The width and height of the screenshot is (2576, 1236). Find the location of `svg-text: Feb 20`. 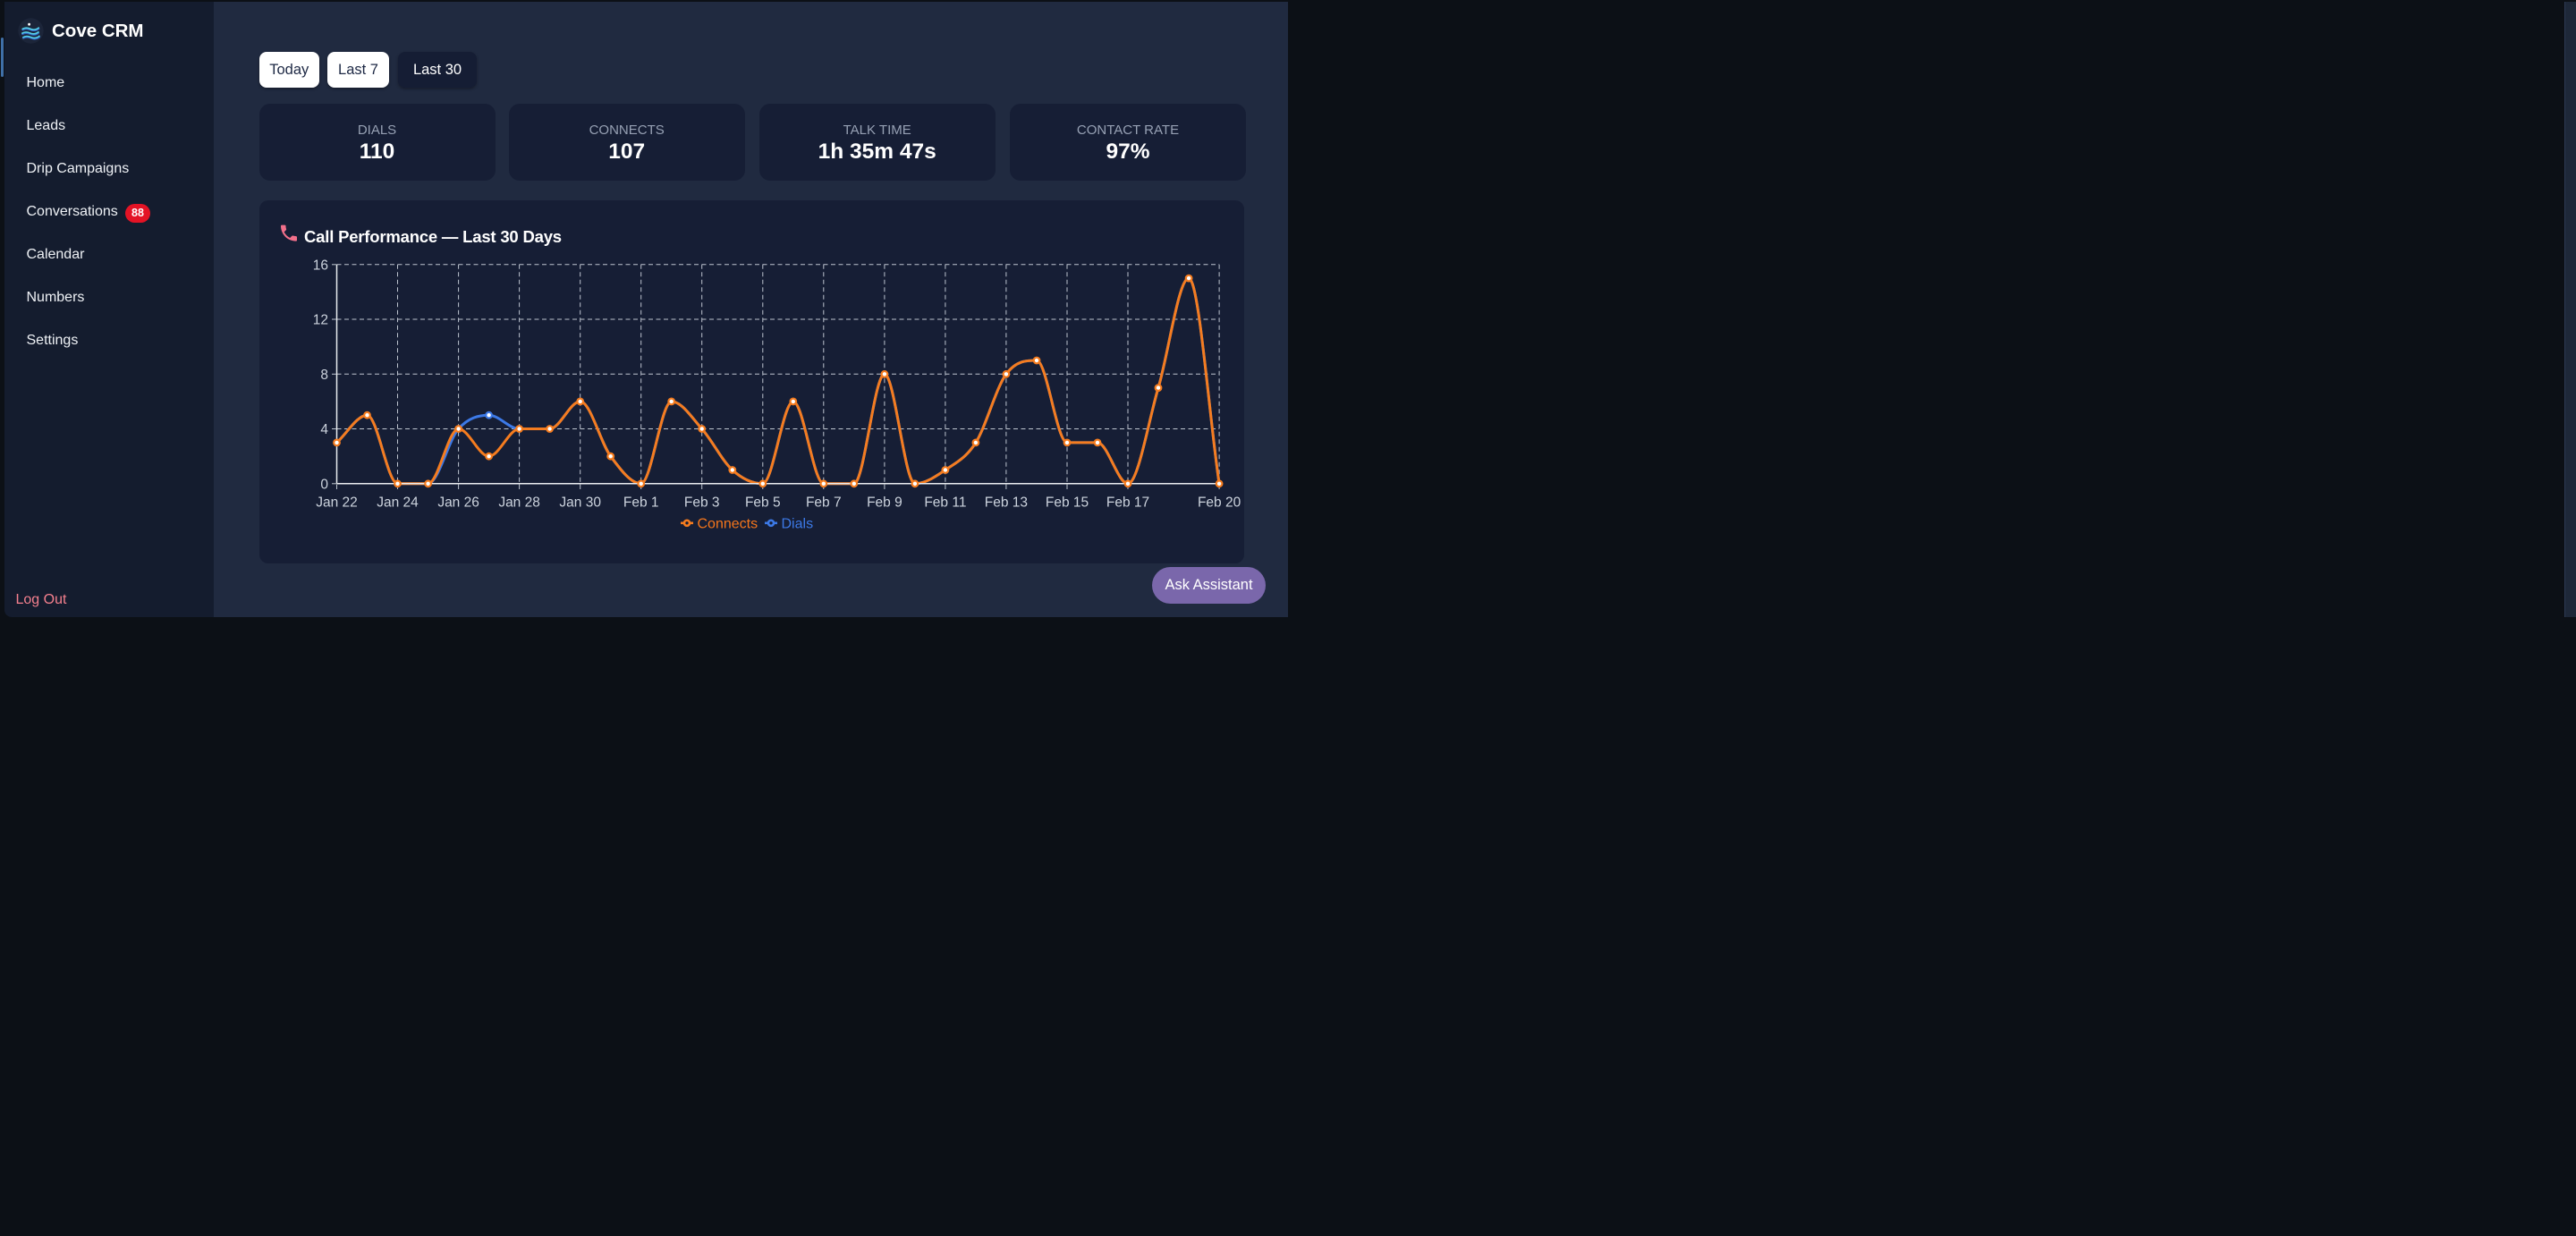

svg-text: Feb 20 is located at coordinates (1219, 503).